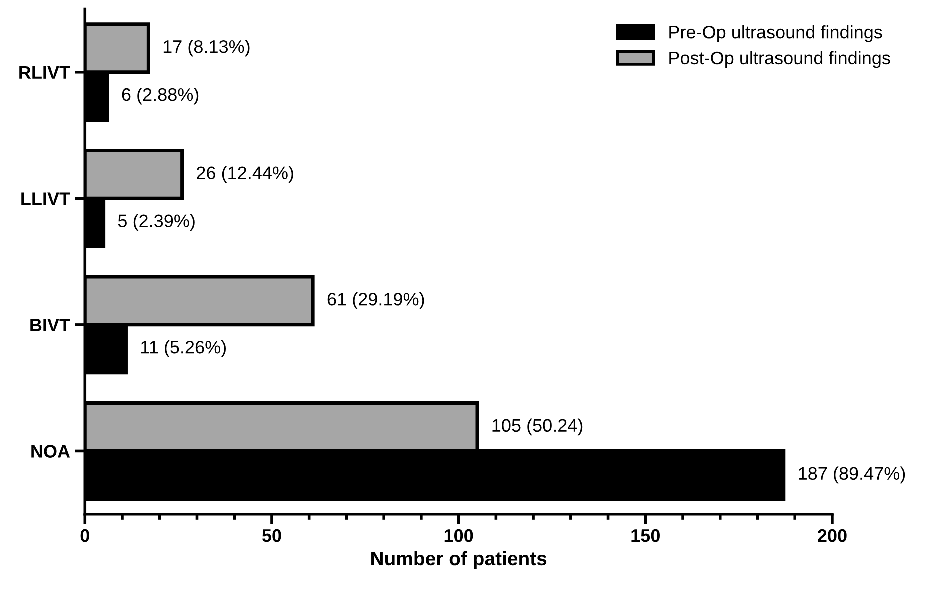 This screenshot has width=946, height=616. I want to click on x-tick-label: 100, so click(459, 535).